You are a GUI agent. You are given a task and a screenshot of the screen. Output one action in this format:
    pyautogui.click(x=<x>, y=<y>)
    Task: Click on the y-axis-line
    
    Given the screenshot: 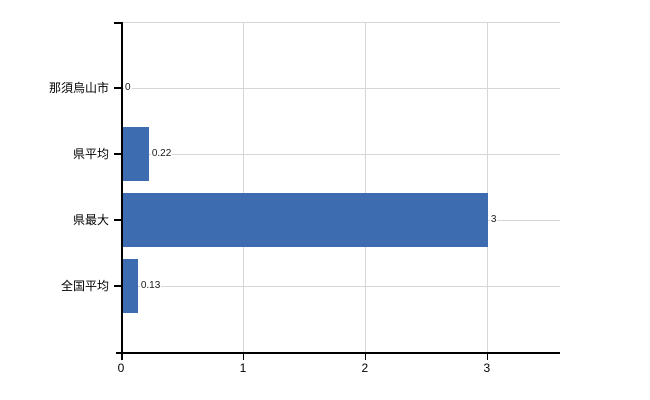 What is the action you would take?
    pyautogui.click(x=122, y=188)
    